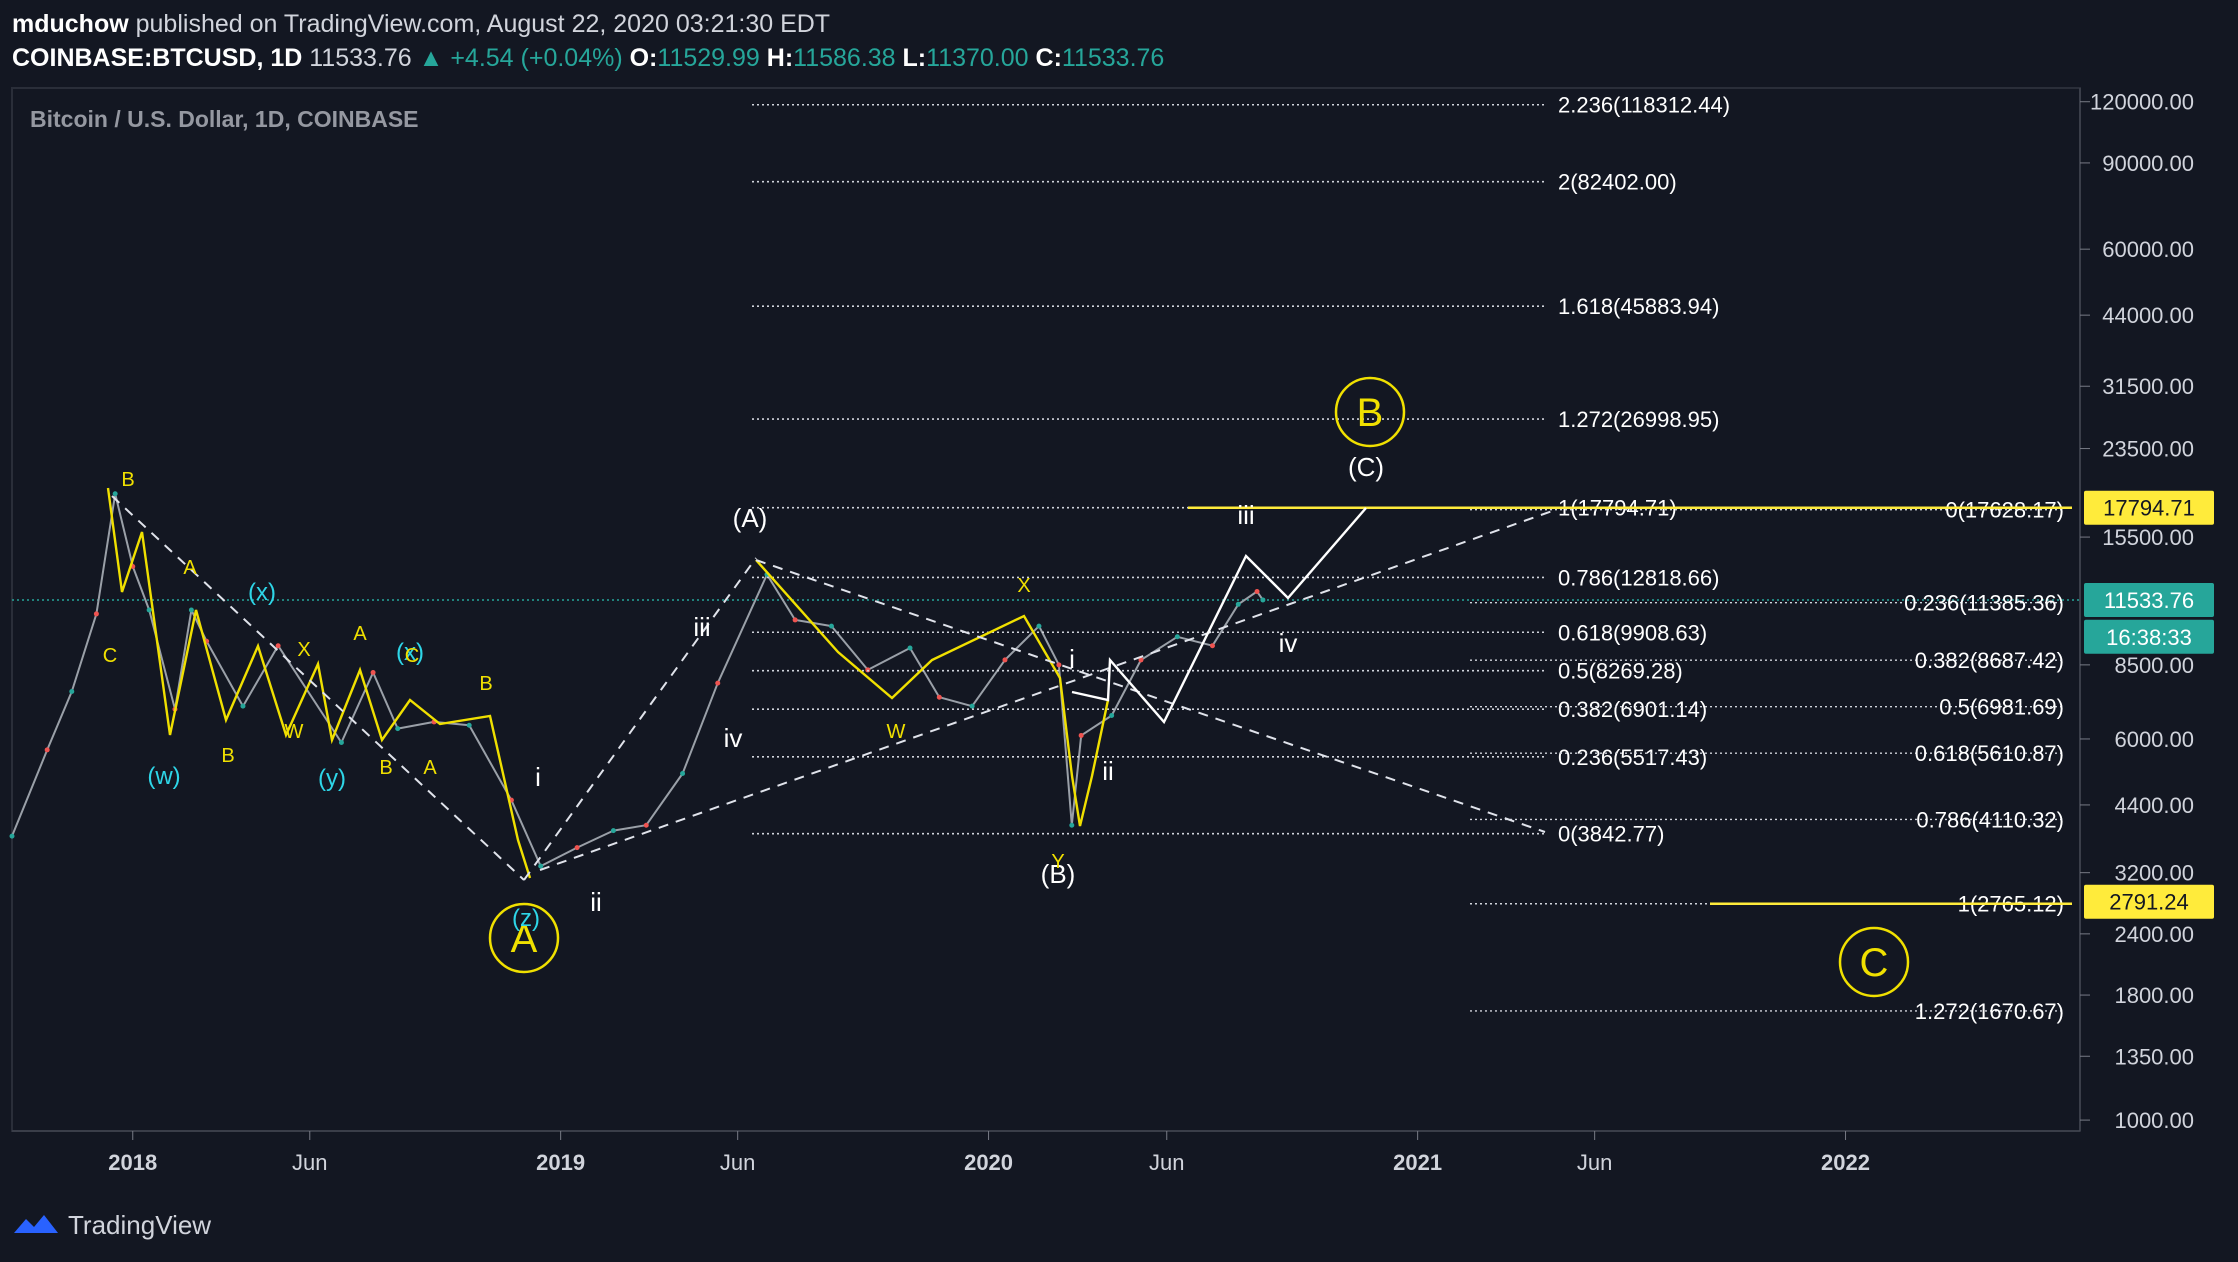  Describe the element at coordinates (2154, 1056) in the screenshot. I see `price-tick-label: 1350.00` at that location.